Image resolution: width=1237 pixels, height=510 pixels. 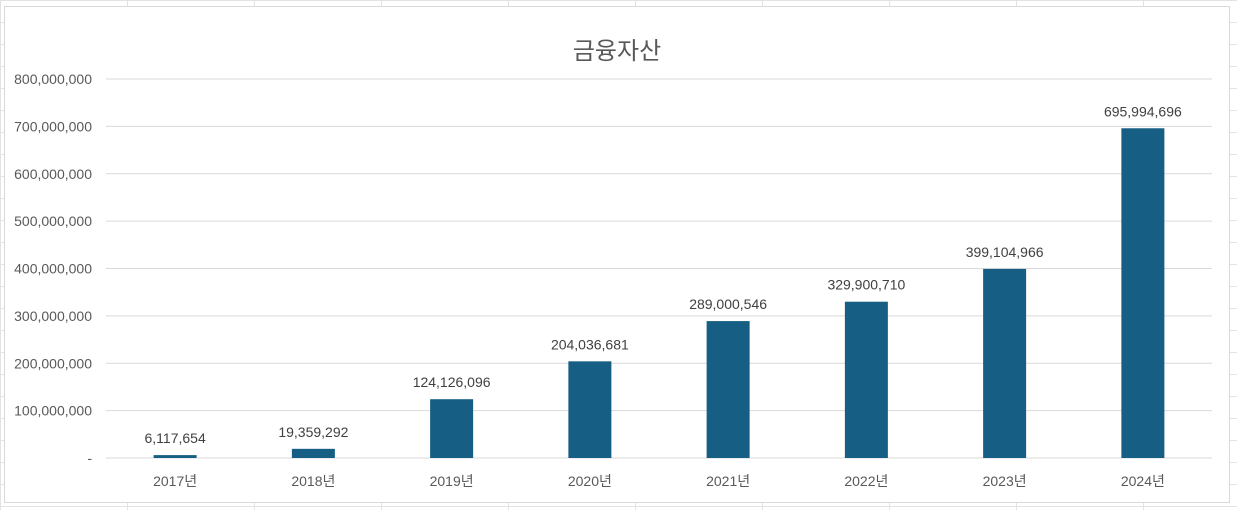 What do you see at coordinates (728, 481) in the screenshot?
I see `x-tick-label: 2021년` at bounding box center [728, 481].